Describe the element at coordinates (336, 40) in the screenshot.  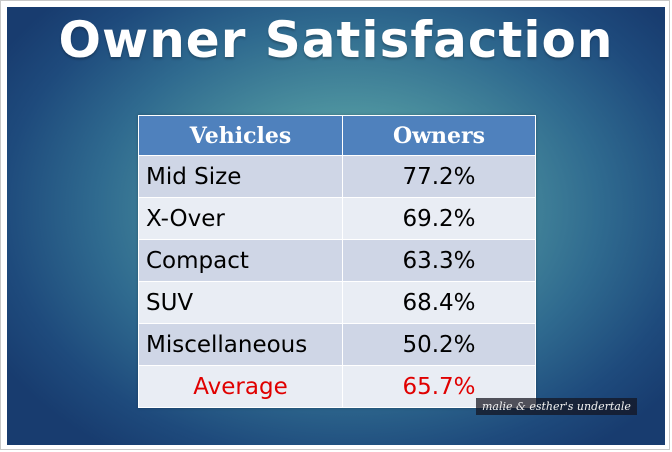
I see `slide-title: Owner Satisfaction` at that location.